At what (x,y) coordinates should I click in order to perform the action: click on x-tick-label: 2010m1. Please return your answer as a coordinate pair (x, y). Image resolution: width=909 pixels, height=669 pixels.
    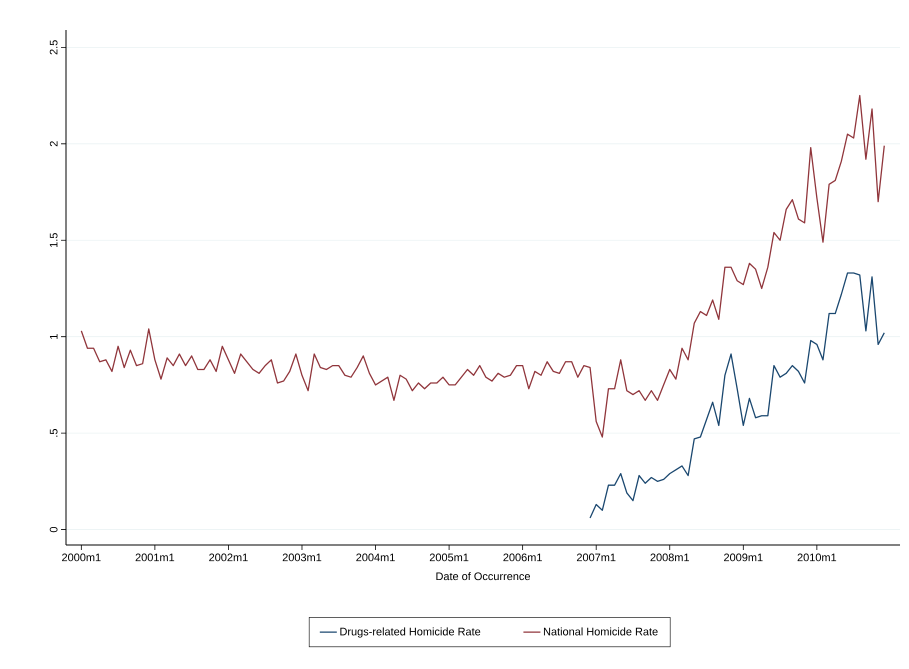
    Looking at the image, I should click on (817, 558).